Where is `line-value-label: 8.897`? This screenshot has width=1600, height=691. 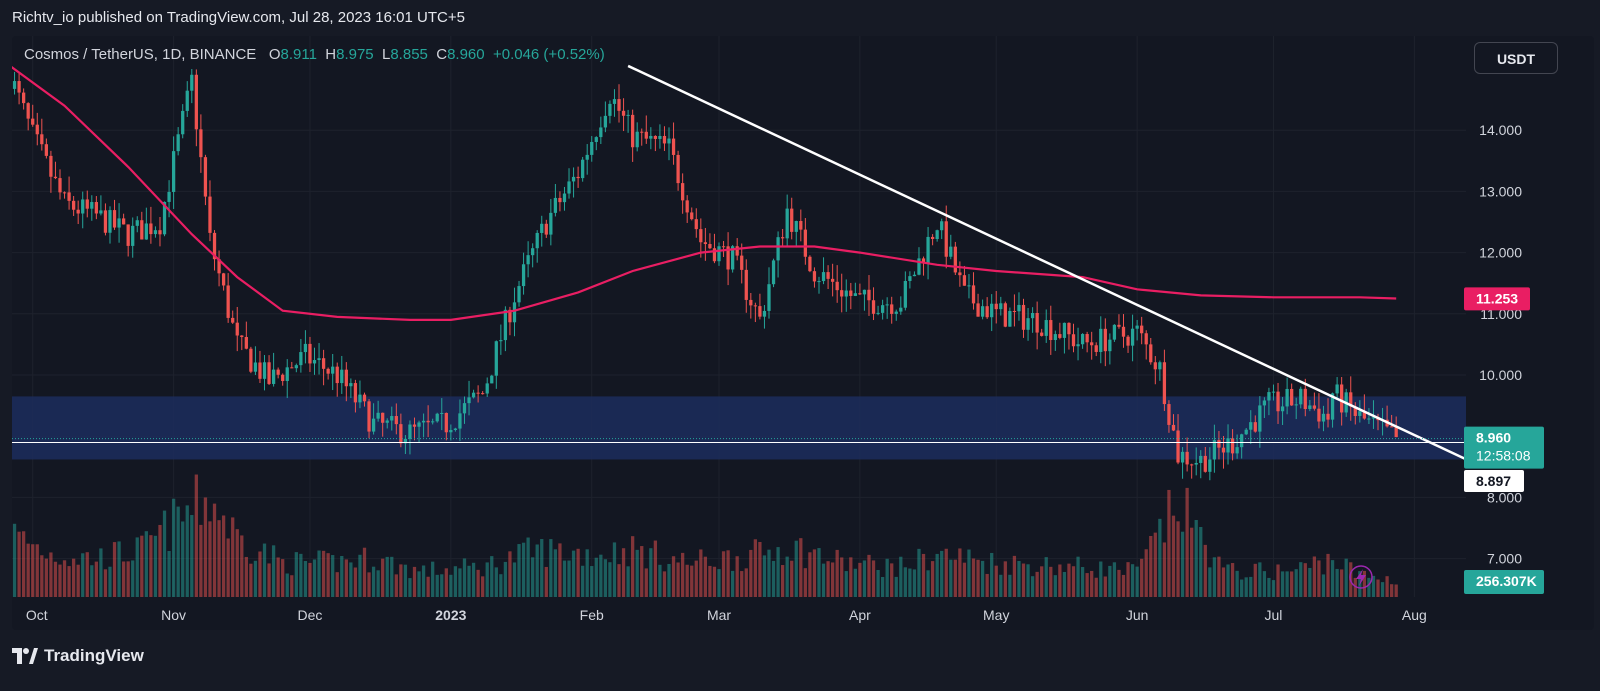 line-value-label: 8.897 is located at coordinates (1494, 481).